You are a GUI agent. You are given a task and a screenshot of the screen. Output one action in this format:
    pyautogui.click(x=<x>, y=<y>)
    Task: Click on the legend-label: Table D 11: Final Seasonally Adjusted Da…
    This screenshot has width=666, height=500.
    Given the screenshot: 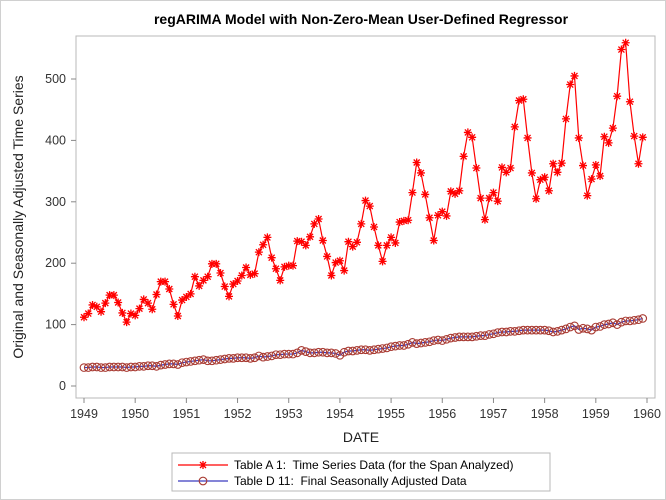 What is the action you would take?
    pyautogui.click(x=350, y=481)
    